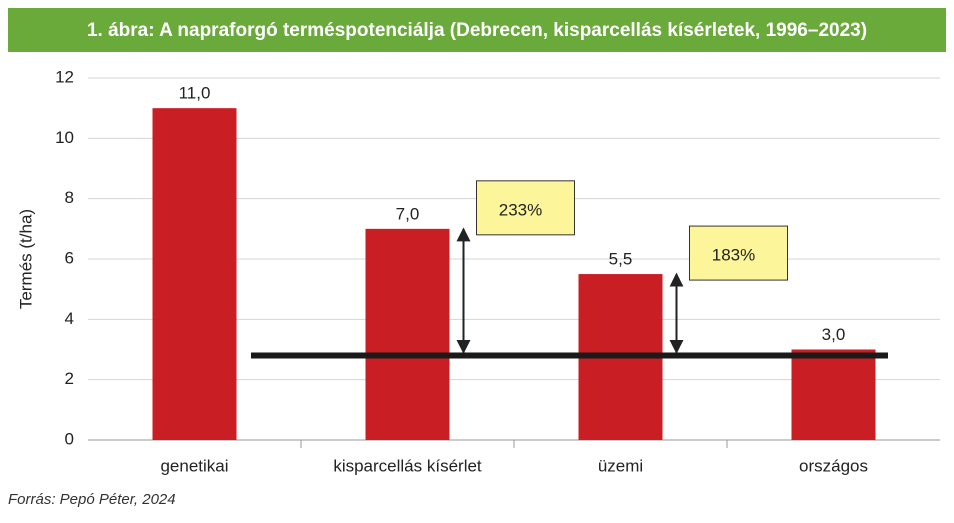 The height and width of the screenshot is (523, 954). I want to click on x-tick-label: genetikai, so click(194, 465).